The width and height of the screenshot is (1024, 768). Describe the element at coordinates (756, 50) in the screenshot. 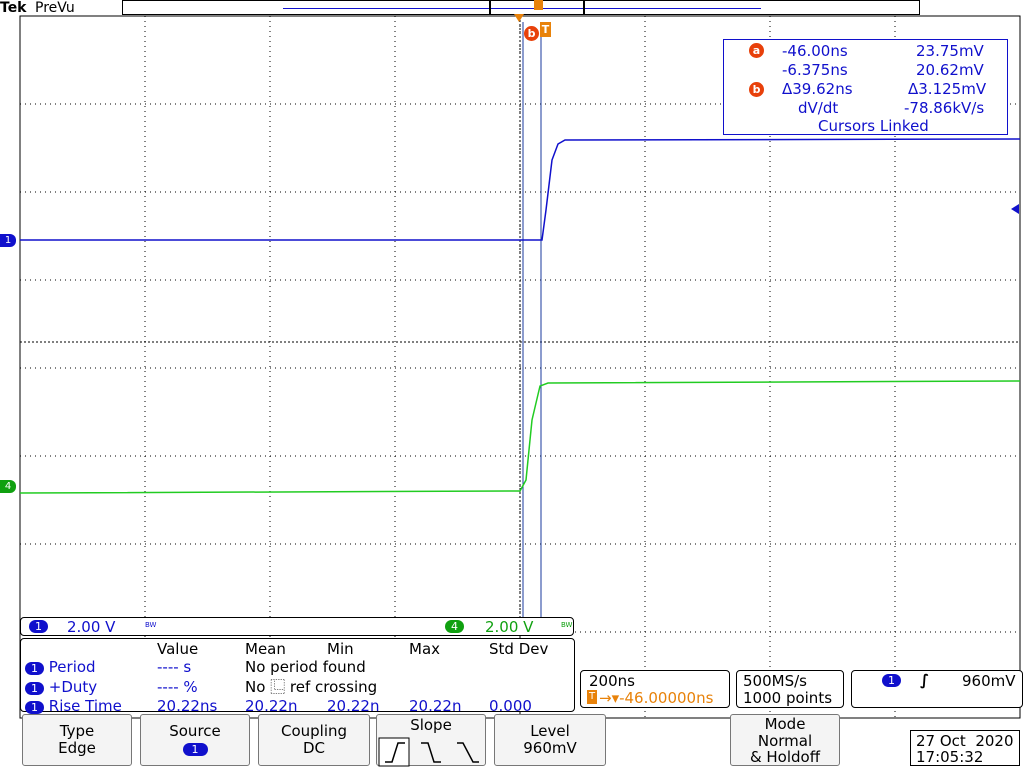

I see `cursor-a-icon: a` at that location.